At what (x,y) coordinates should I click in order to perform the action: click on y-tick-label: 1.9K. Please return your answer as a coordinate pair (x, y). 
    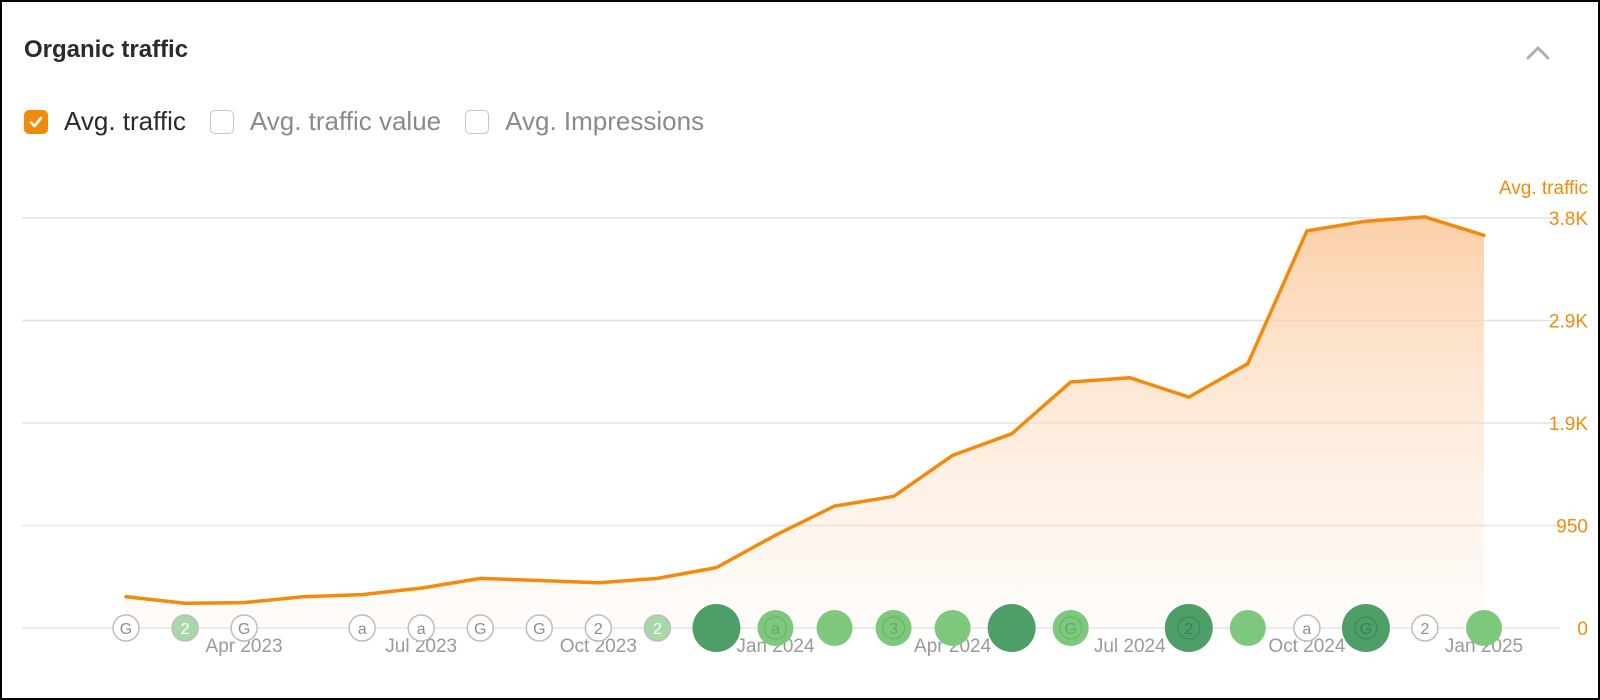
    Looking at the image, I should click on (1568, 424).